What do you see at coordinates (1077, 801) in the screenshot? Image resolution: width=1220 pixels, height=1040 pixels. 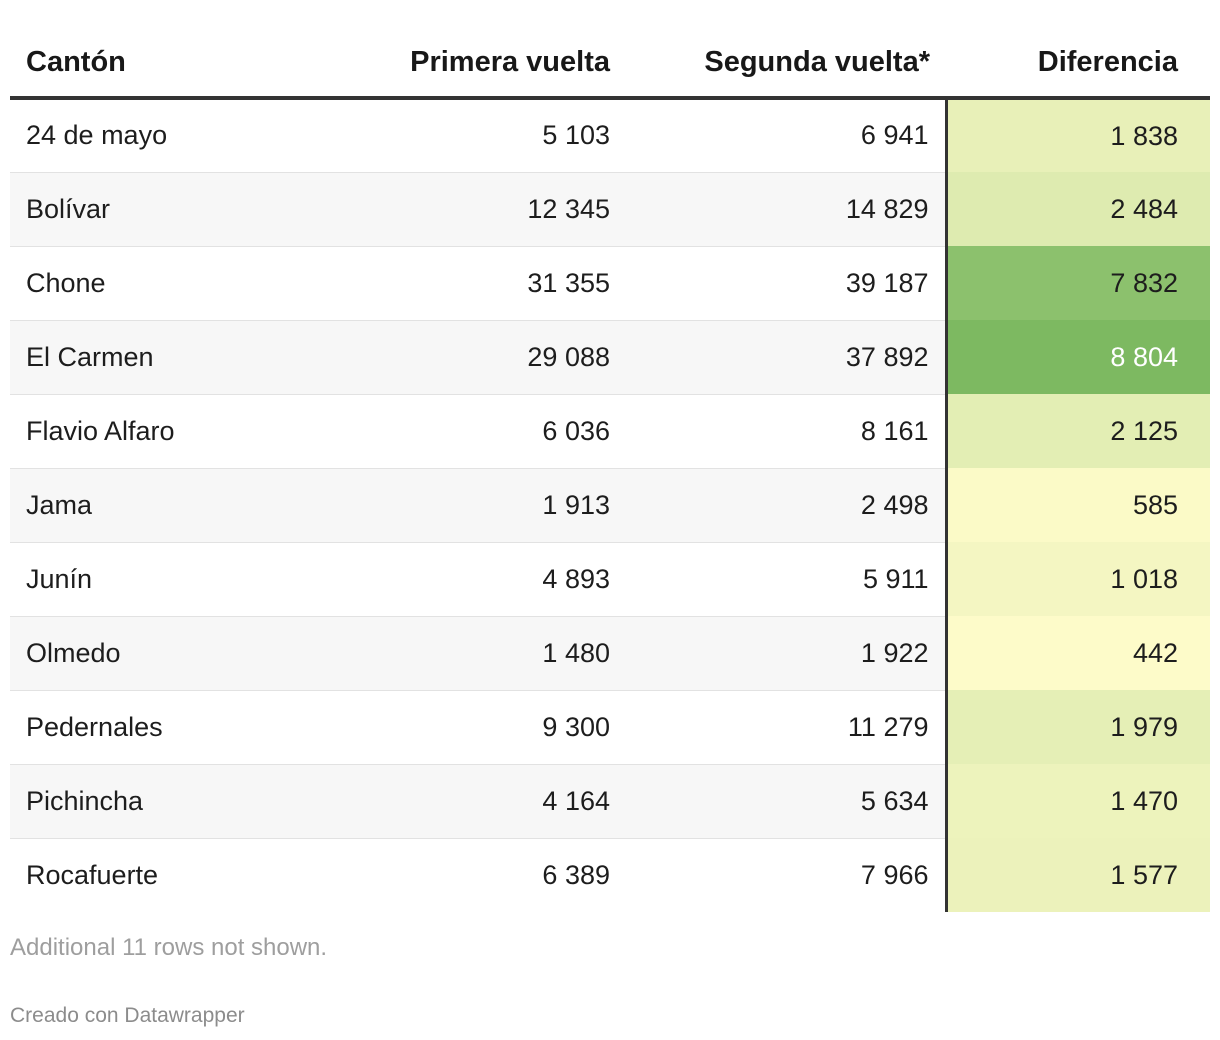 I see `cell-diferencia: 1 470` at bounding box center [1077, 801].